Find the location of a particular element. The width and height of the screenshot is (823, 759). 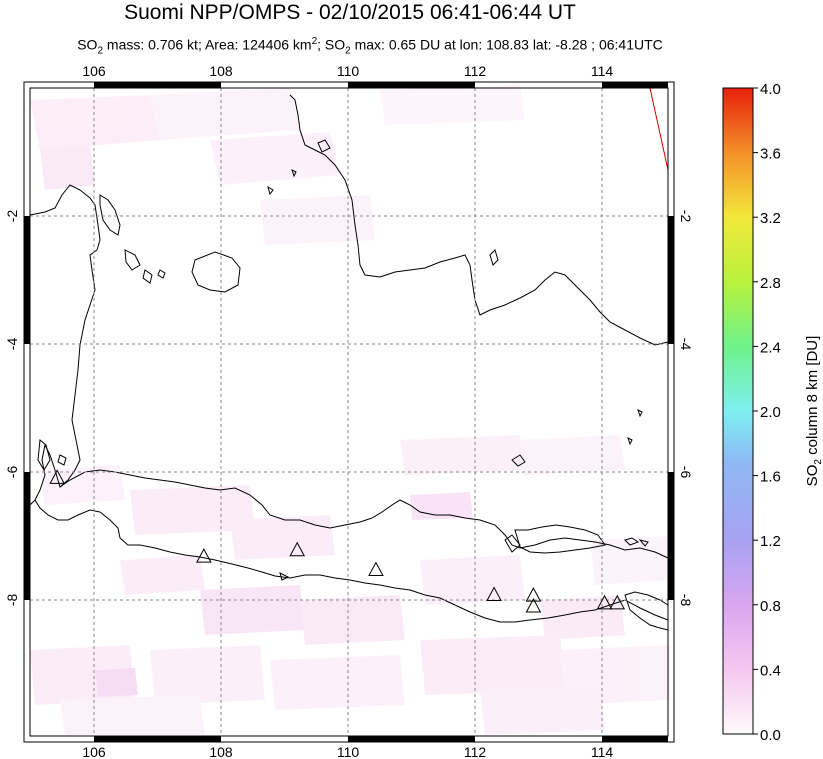

colorbar-tick-label: 1.2 is located at coordinates (770, 541).